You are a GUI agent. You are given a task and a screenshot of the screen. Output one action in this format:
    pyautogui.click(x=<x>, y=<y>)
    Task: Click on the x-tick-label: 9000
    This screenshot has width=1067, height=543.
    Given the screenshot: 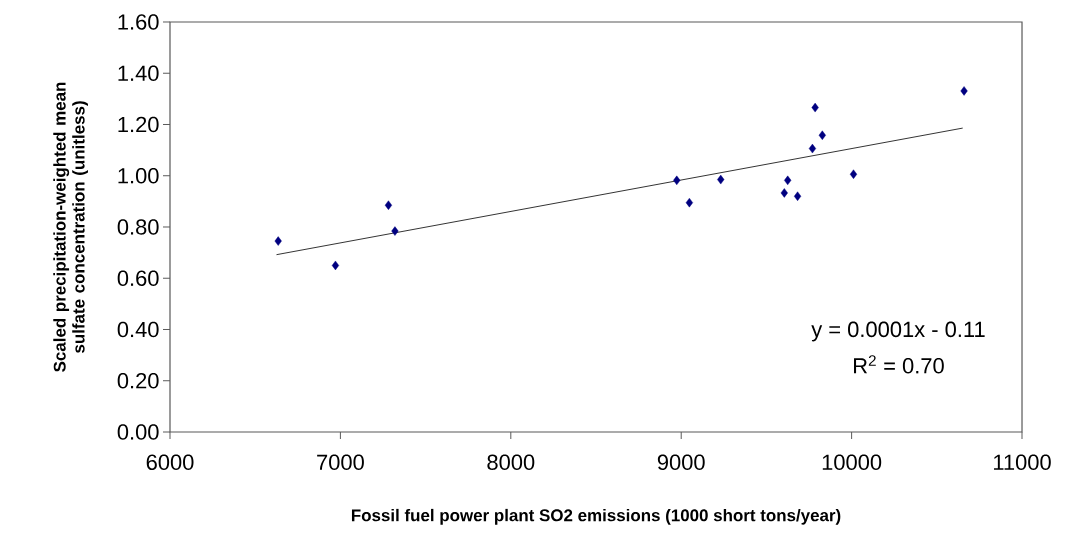 What is the action you would take?
    pyautogui.click(x=681, y=462)
    